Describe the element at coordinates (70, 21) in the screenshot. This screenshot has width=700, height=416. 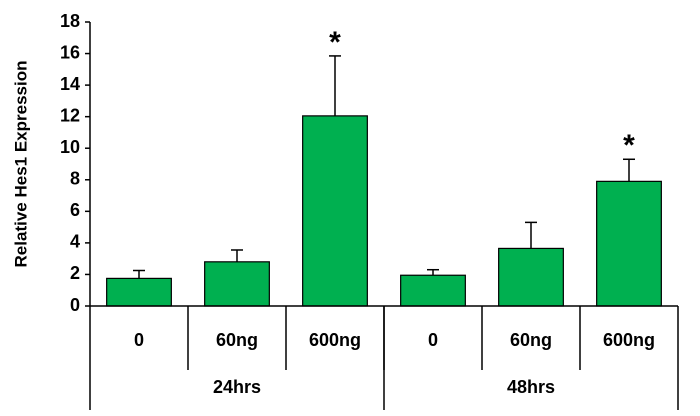
I see `y-tick-label: 18` at that location.